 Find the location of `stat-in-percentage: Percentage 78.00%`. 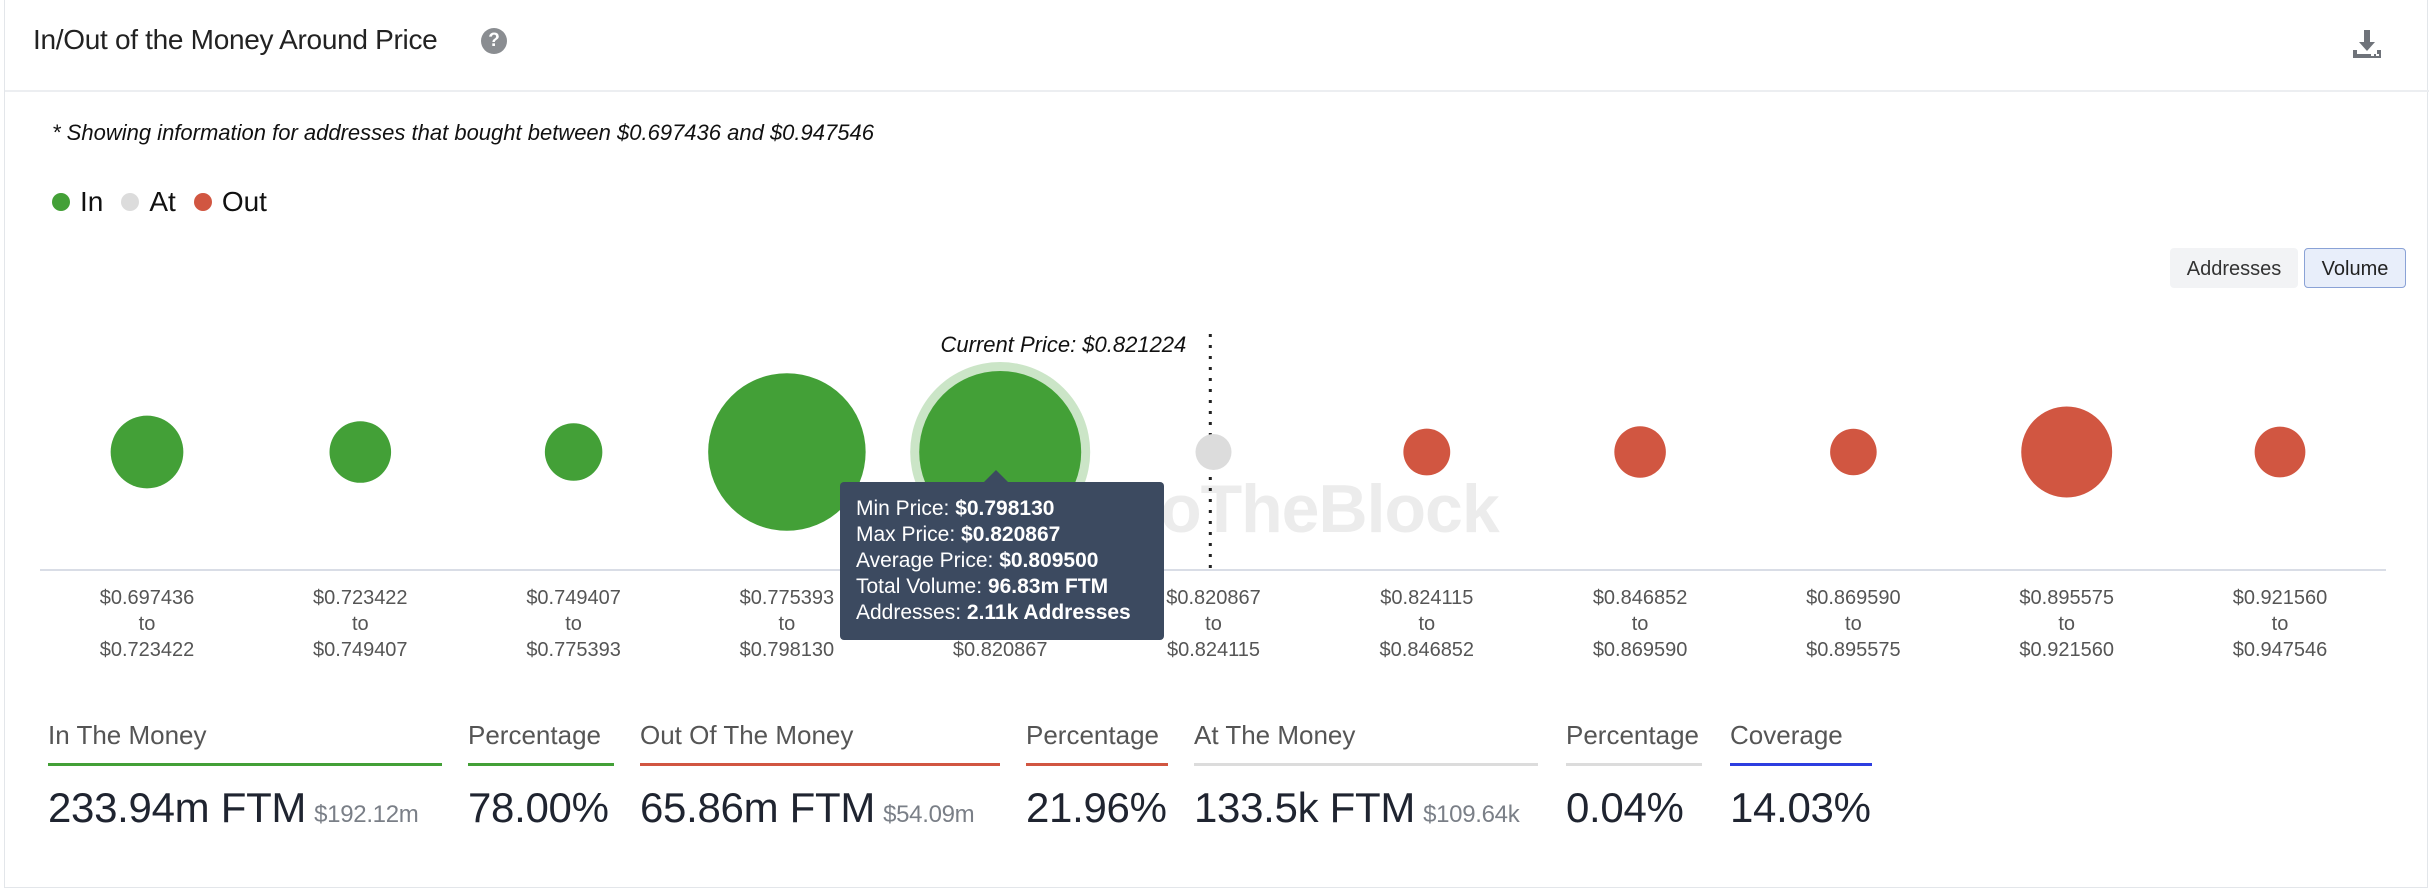

stat-in-percentage: Percentage 78.00% is located at coordinates (541, 776).